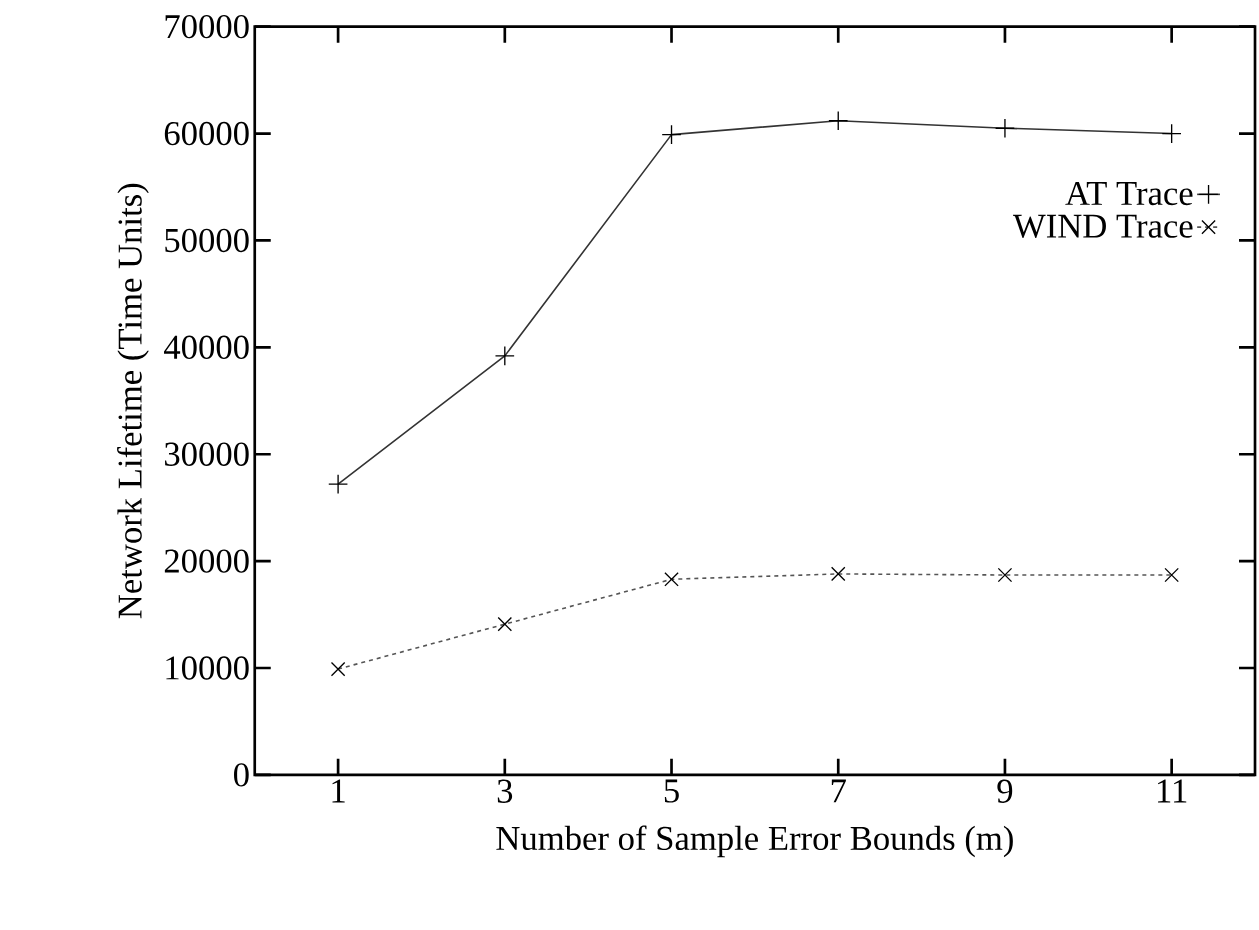 The height and width of the screenshot is (930, 1259). What do you see at coordinates (206, 561) in the screenshot?
I see `y-tick-label: 20000` at bounding box center [206, 561].